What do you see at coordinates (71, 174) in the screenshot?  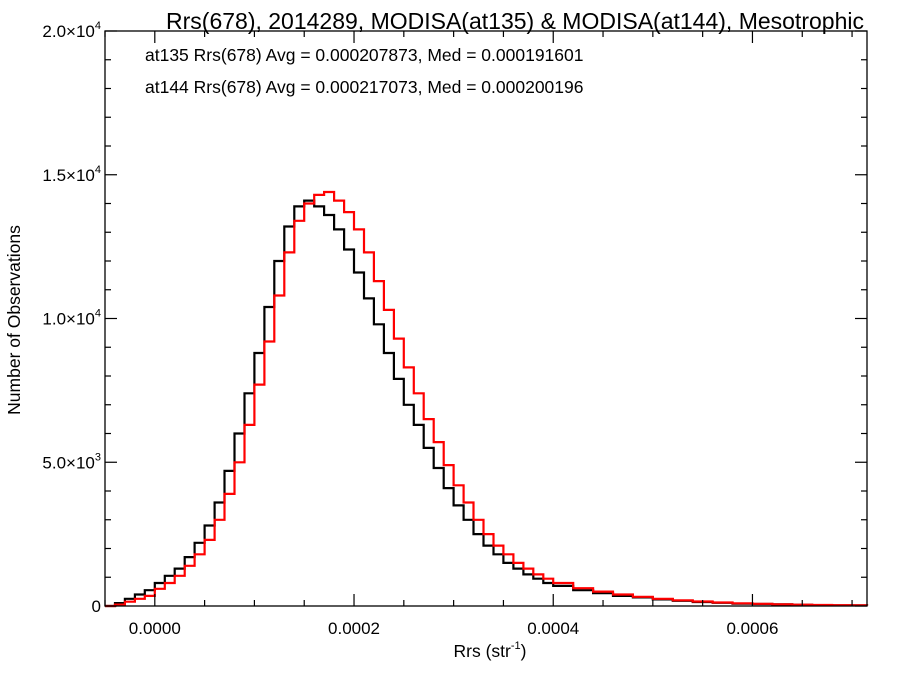 I see `y-tick-label: 1.5×10⁴` at bounding box center [71, 174].